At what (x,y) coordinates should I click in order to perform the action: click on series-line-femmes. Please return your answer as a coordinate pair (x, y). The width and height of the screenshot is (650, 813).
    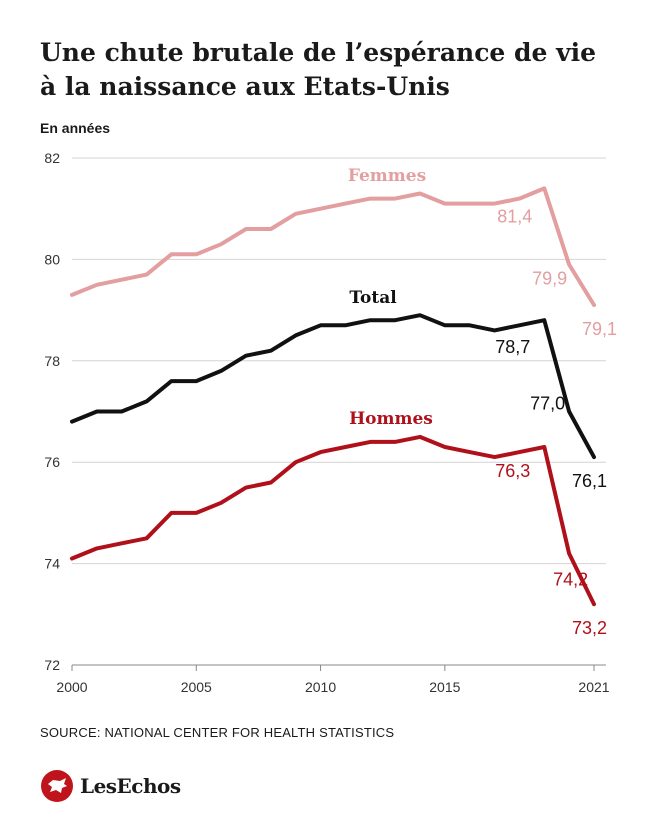
    Looking at the image, I should click on (333, 246).